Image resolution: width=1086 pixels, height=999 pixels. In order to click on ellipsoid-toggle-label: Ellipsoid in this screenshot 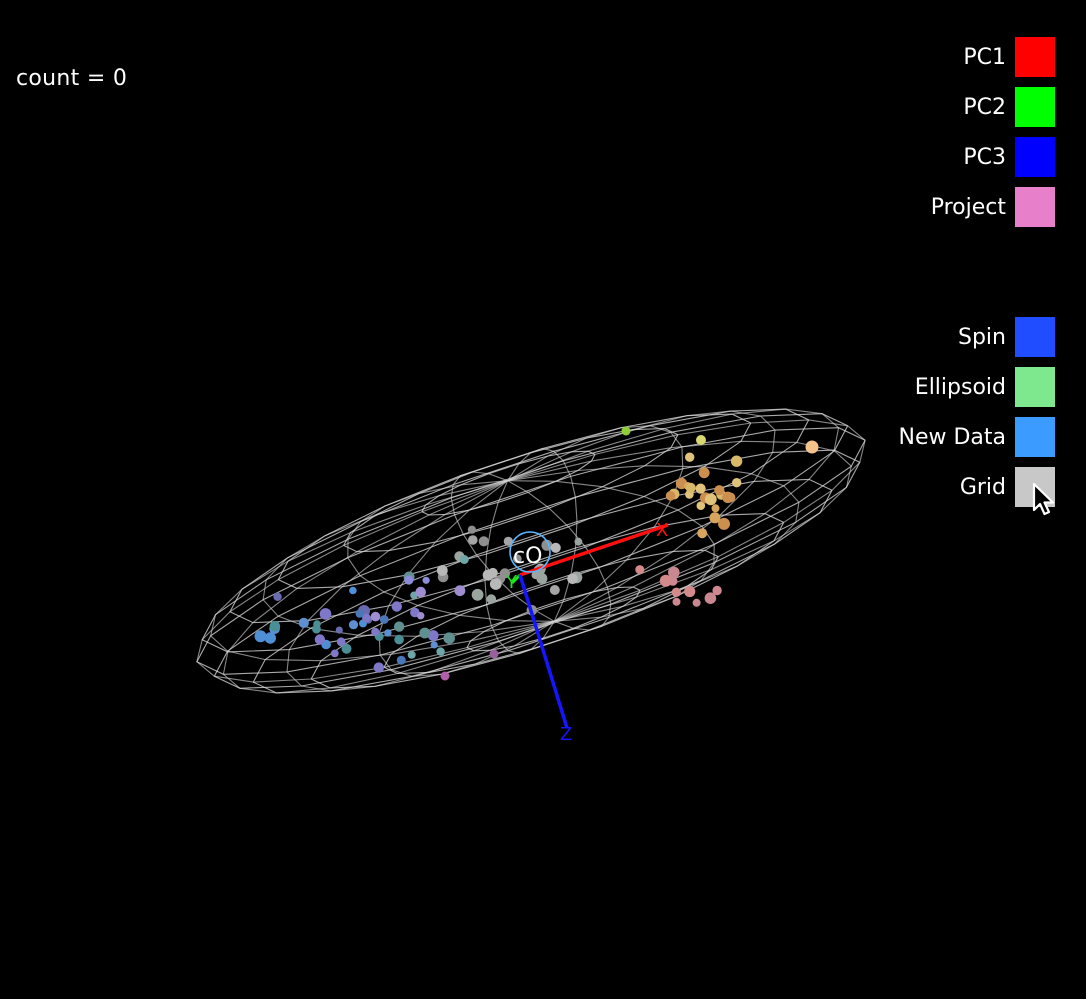, I will do `click(960, 387)`.